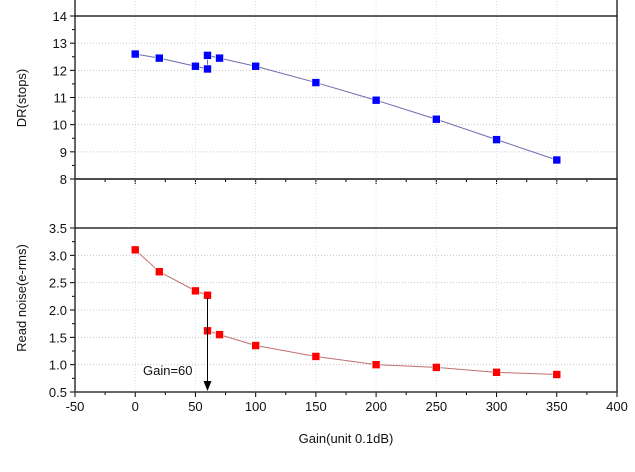 The width and height of the screenshot is (635, 472). I want to click on y-tick-label: 3.5, so click(58, 228).